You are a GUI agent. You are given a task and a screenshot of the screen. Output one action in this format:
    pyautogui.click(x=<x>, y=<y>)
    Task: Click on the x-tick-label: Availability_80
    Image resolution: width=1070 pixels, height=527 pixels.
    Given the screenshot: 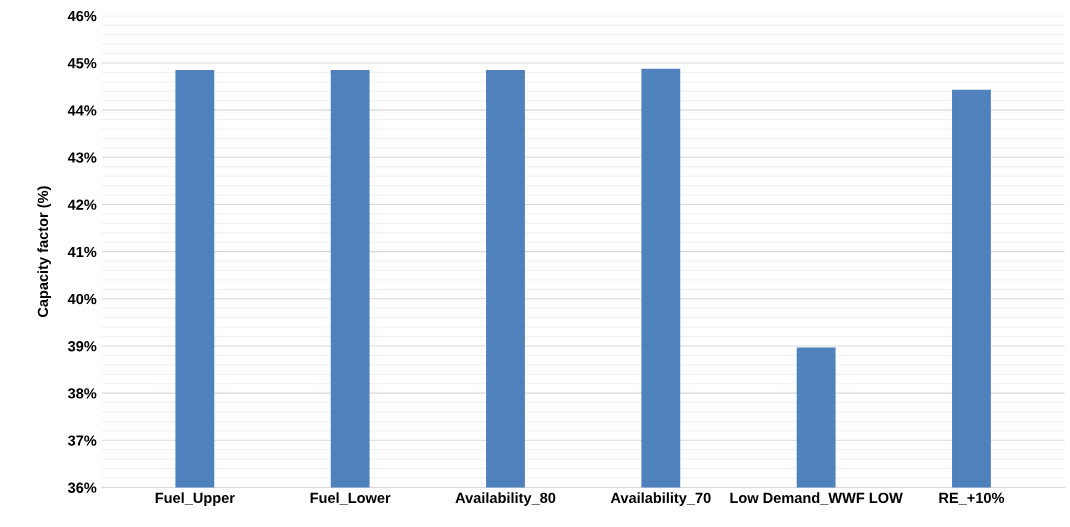 What is the action you would take?
    pyautogui.click(x=505, y=499)
    